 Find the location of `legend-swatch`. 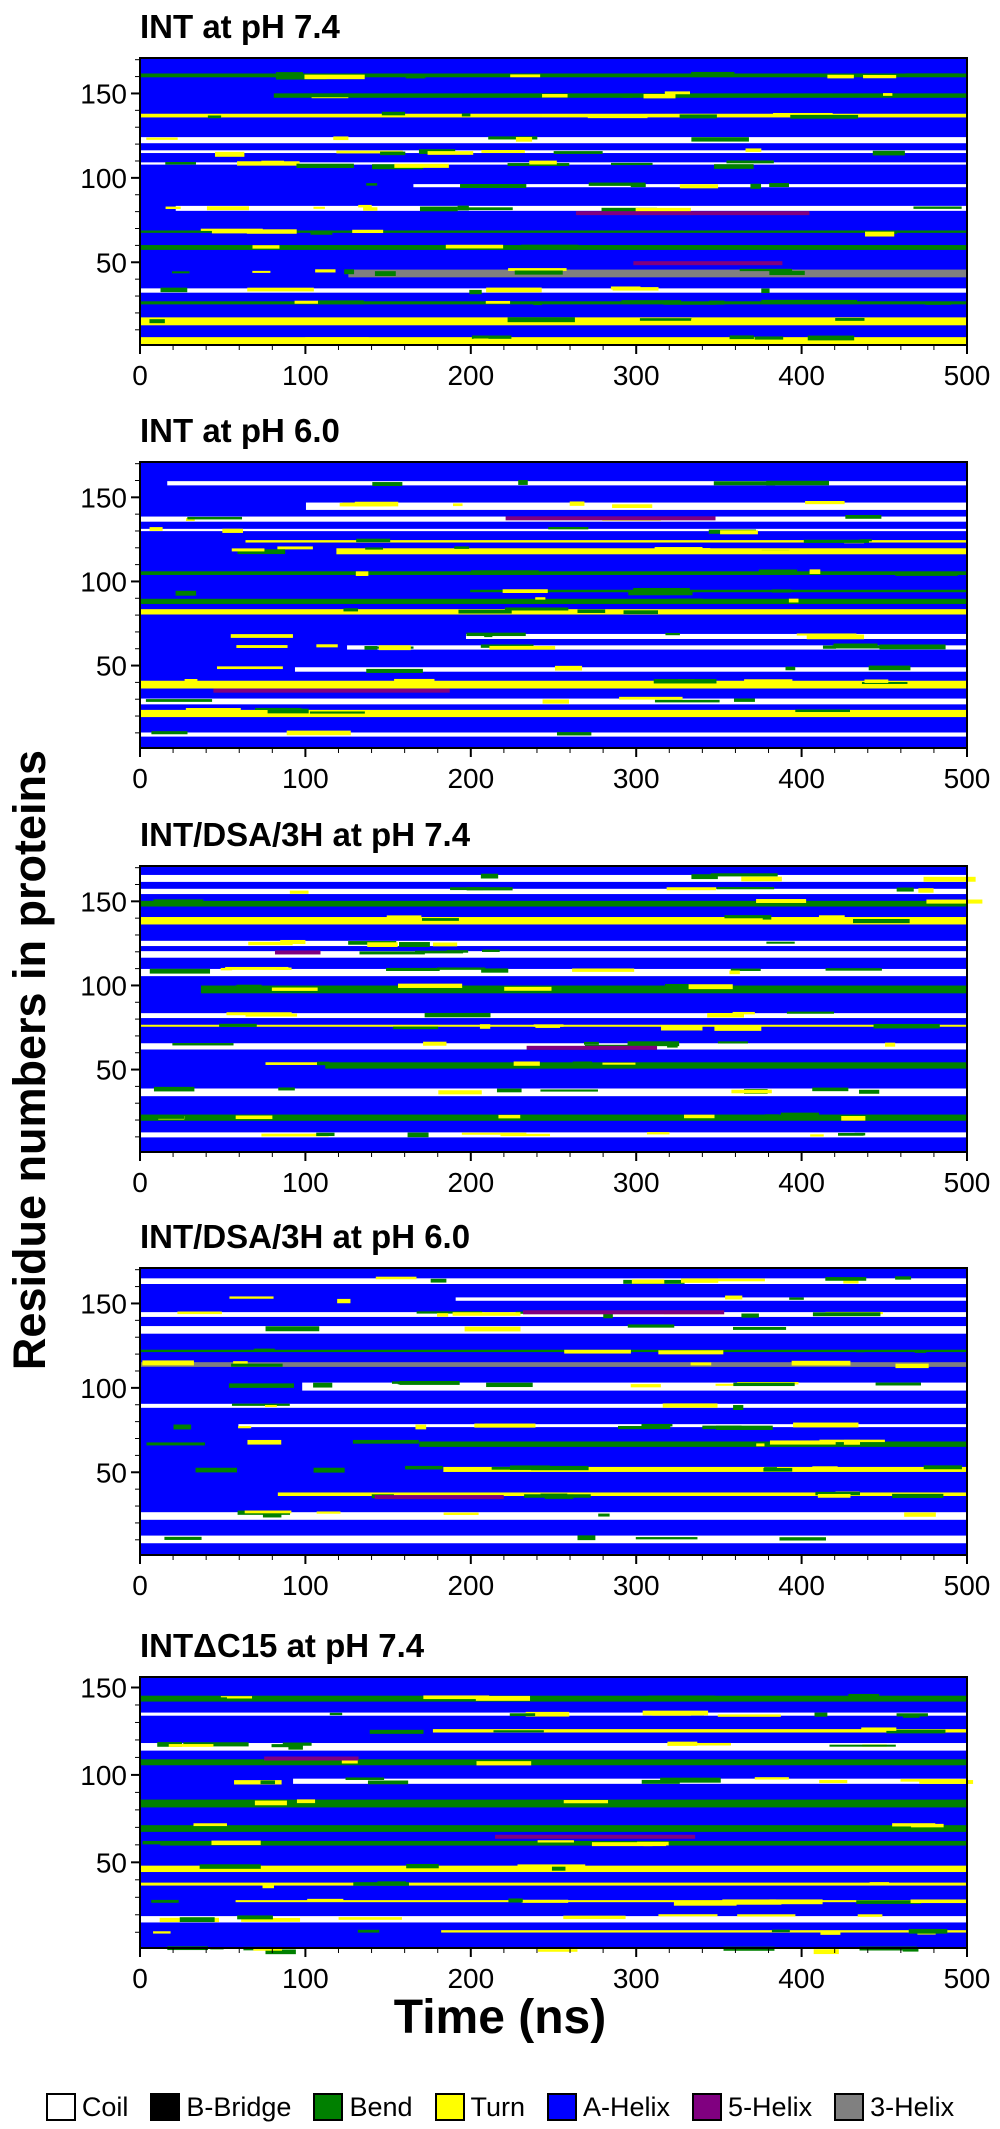

legend-swatch is located at coordinates (165, 2107).